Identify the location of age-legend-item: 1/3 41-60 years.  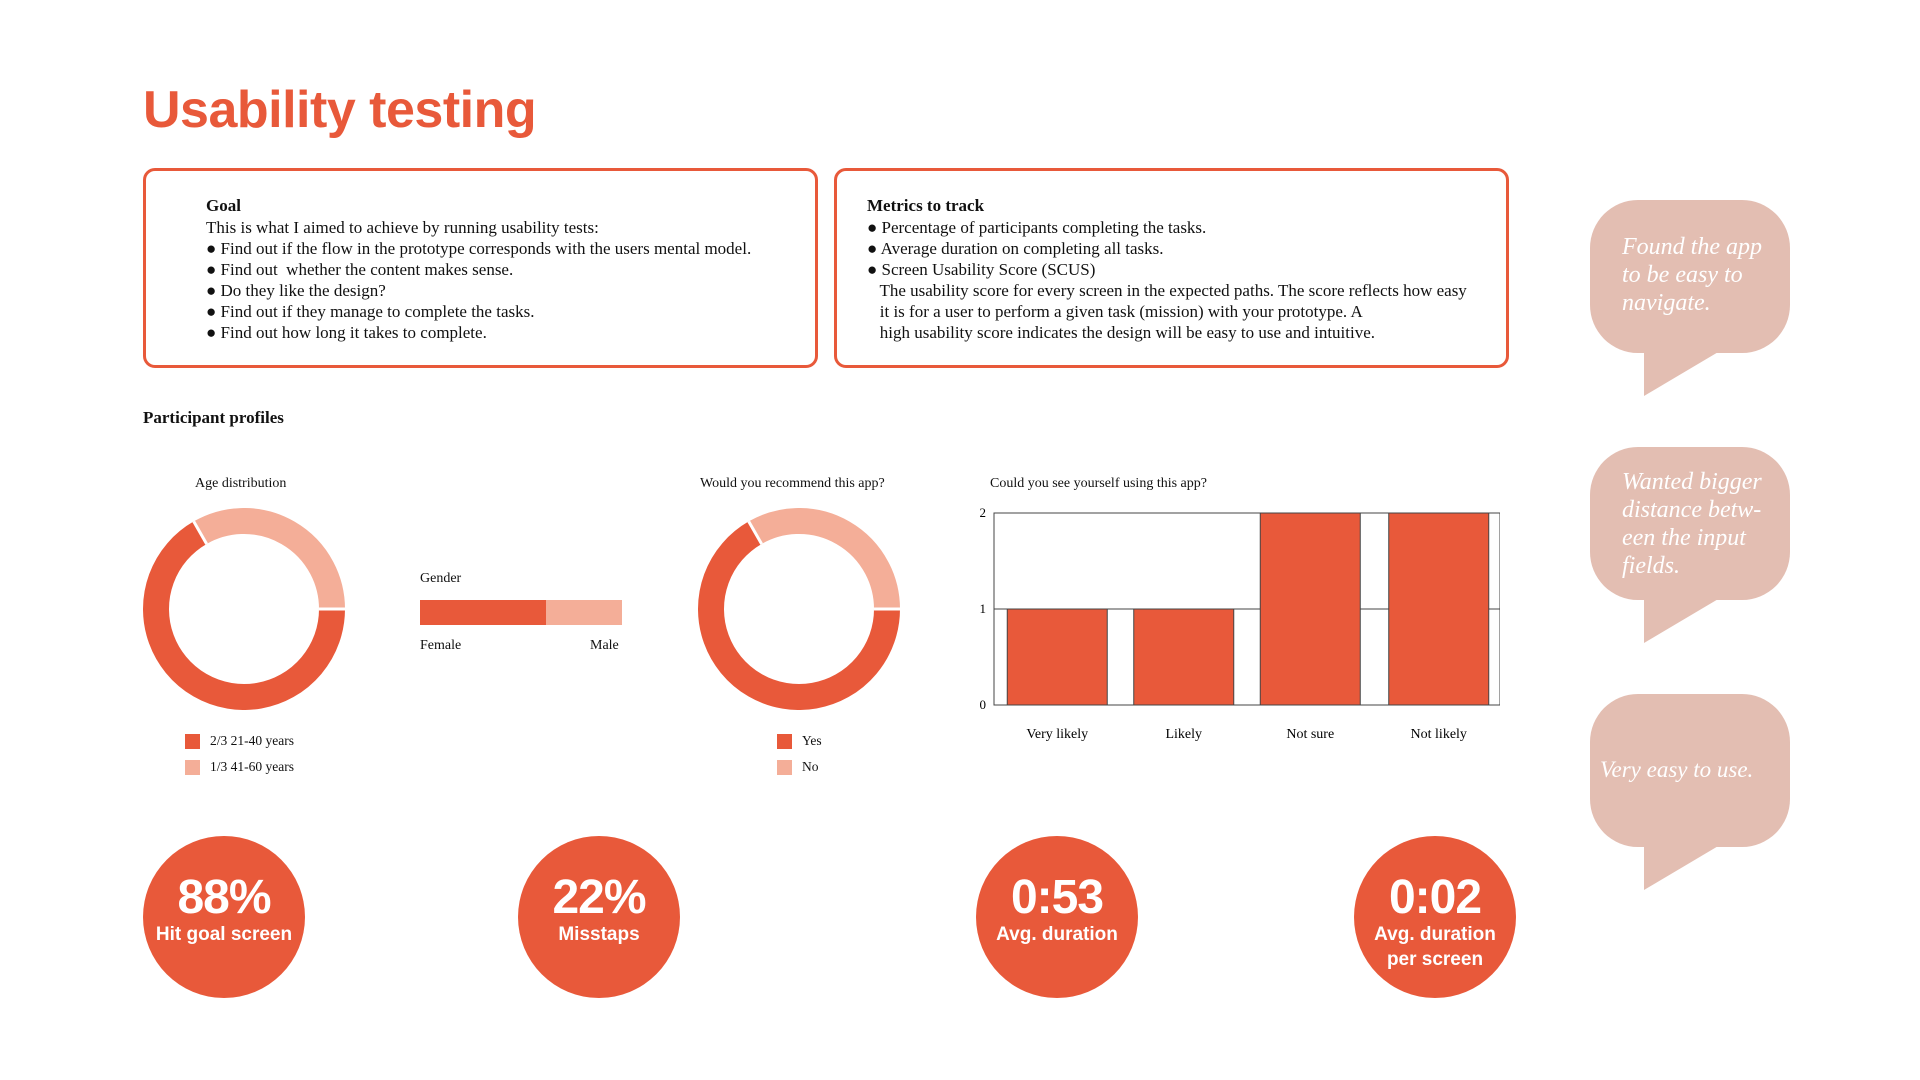
(239, 767).